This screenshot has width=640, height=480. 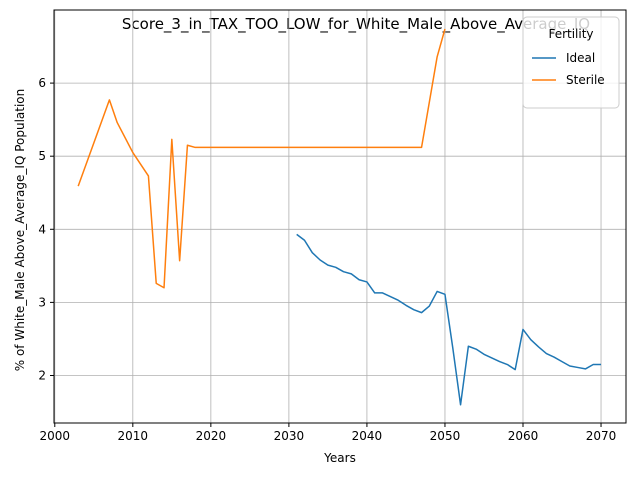 I want to click on y-tick-label: 6, so click(x=42, y=83).